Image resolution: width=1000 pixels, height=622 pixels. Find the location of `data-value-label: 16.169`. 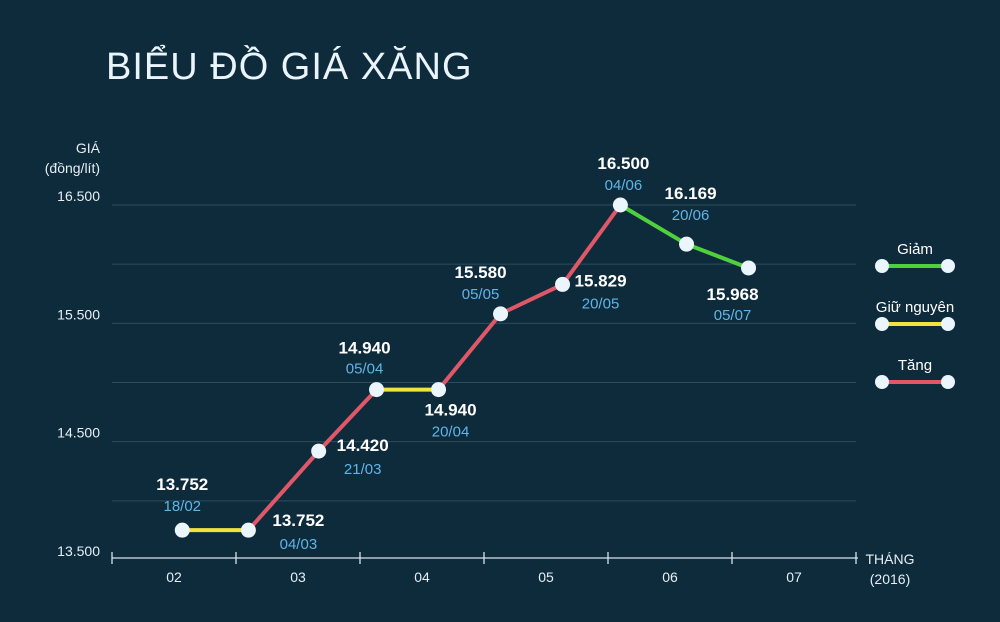

data-value-label: 16.169 is located at coordinates (691, 193).